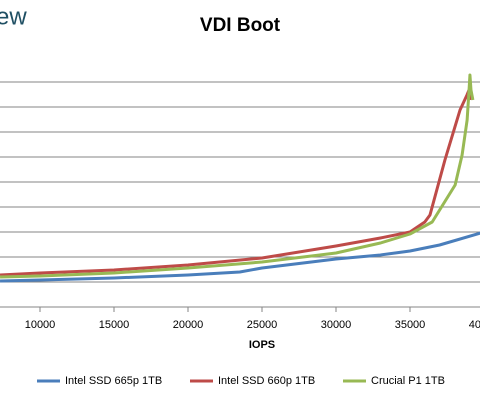 This screenshot has width=480, height=401. What do you see at coordinates (266, 381) in the screenshot?
I see `legend-label: Intel SSD 660p 1TB` at bounding box center [266, 381].